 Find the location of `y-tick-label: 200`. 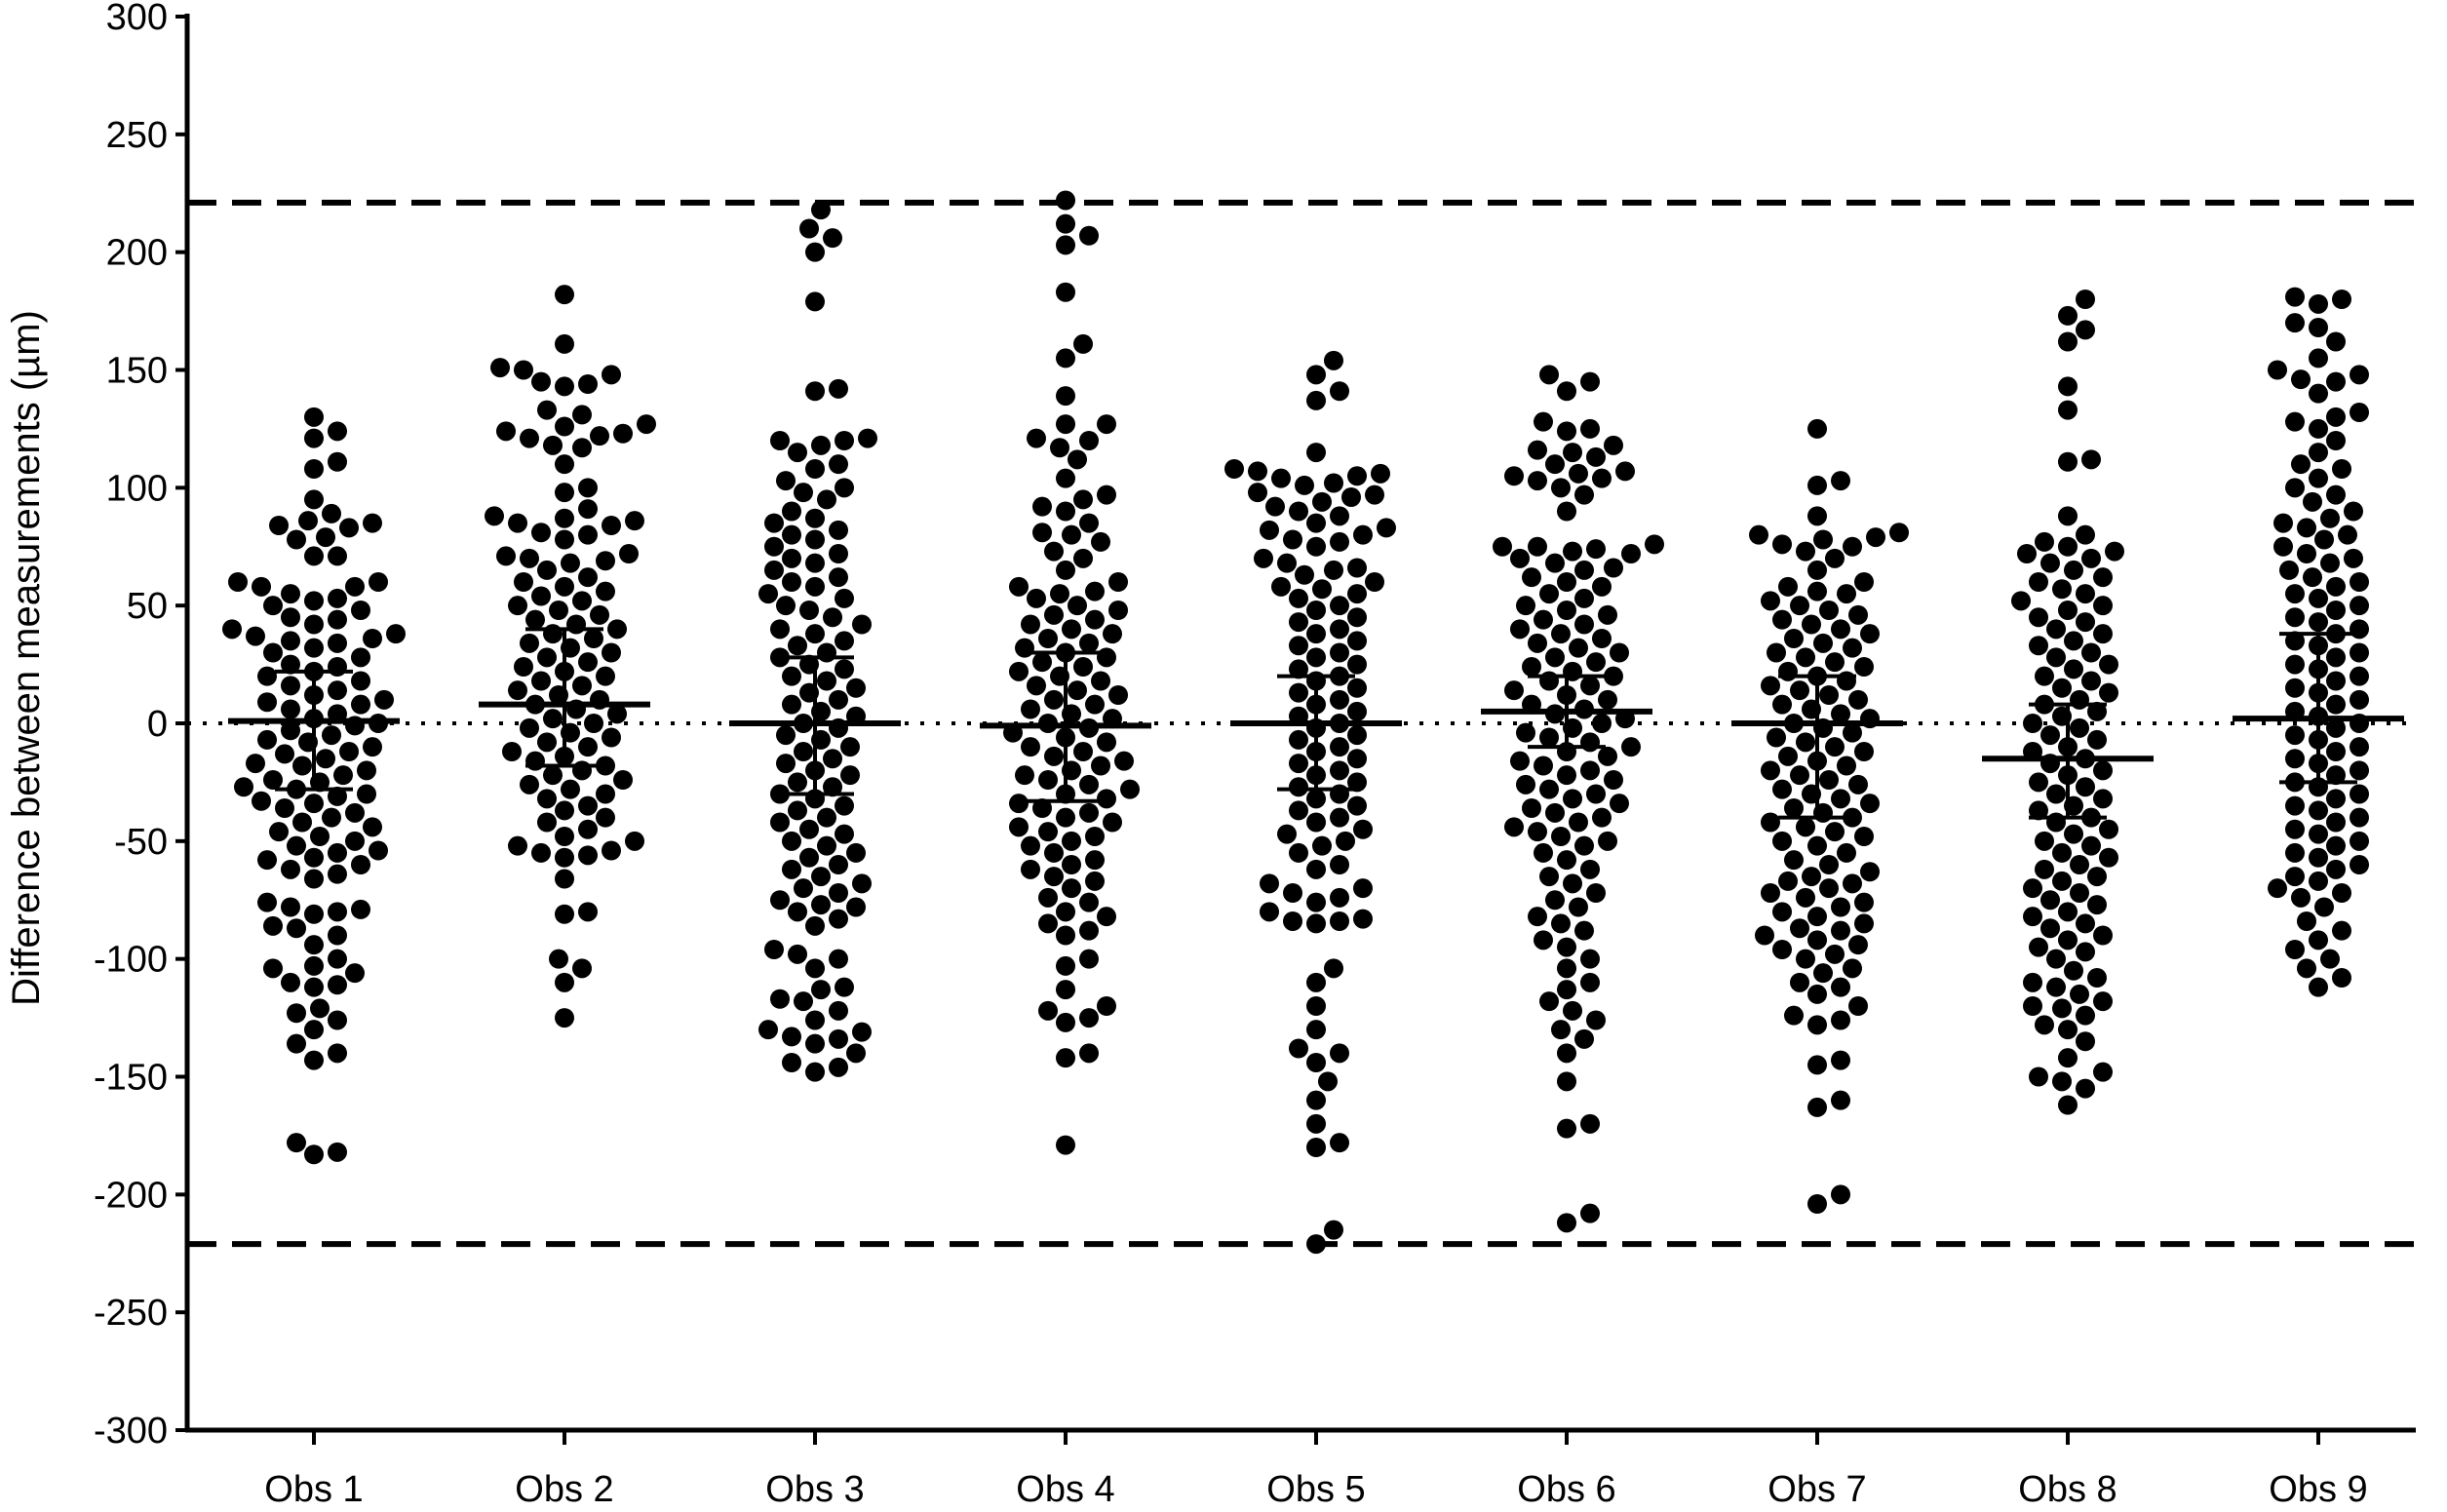

y-tick-label: 200 is located at coordinates (137, 253).